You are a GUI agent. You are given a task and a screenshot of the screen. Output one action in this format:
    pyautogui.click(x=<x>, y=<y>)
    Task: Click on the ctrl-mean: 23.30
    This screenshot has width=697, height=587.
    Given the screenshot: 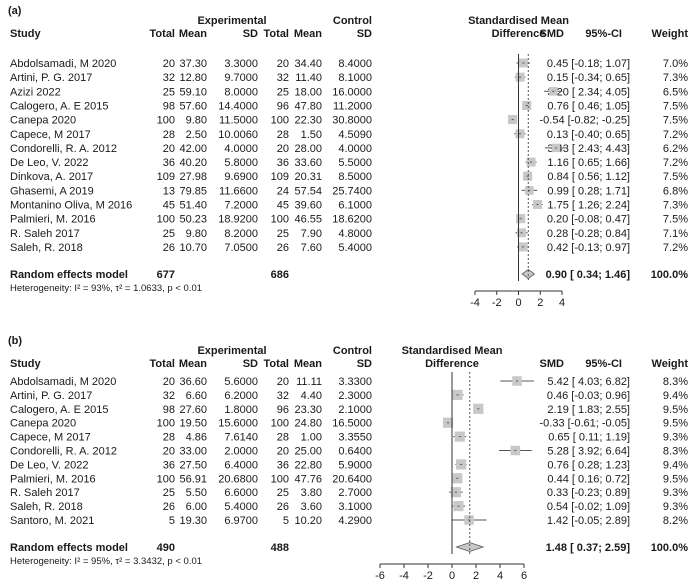 What is the action you would take?
    pyautogui.click(x=308, y=410)
    